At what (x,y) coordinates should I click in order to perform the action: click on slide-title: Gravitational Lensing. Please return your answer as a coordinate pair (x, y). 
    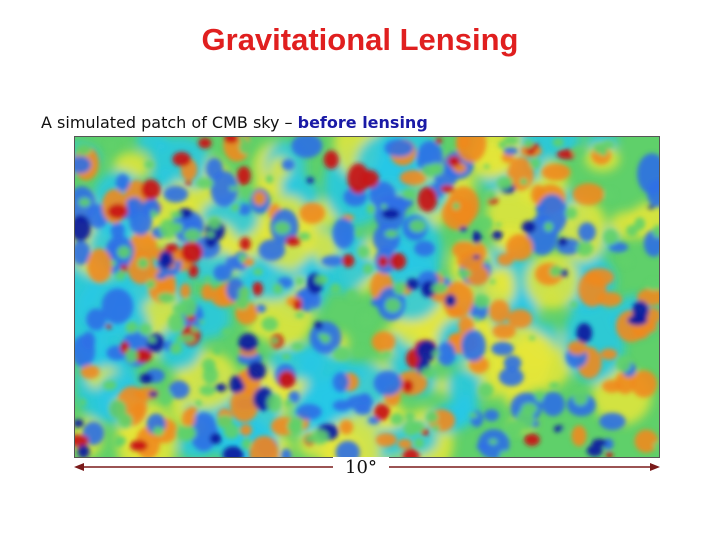
    Looking at the image, I should click on (360, 39).